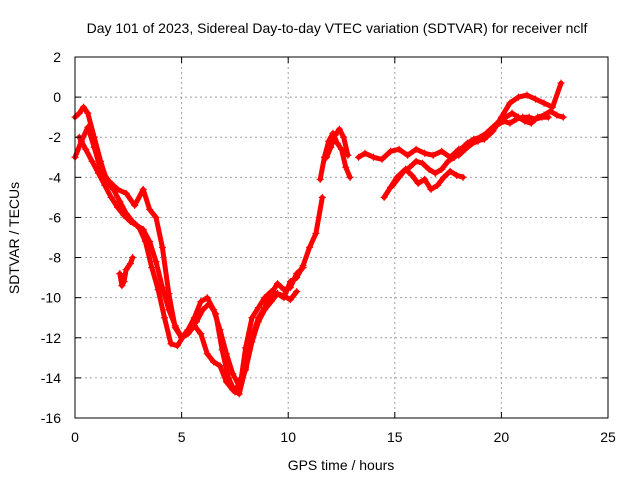 This screenshot has width=640, height=480. Describe the element at coordinates (55, 258) in the screenshot. I see `y-tick-label: -8` at that location.